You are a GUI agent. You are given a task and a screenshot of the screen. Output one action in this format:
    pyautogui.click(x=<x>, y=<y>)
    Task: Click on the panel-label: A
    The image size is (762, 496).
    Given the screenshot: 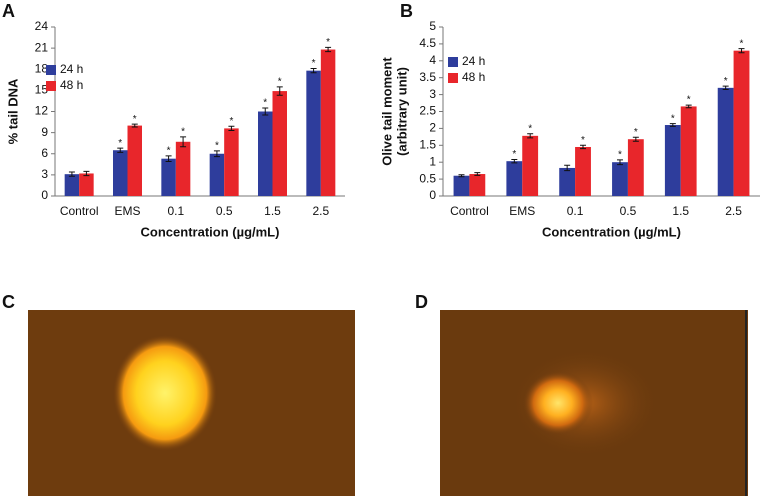 What is the action you would take?
    pyautogui.click(x=8, y=11)
    